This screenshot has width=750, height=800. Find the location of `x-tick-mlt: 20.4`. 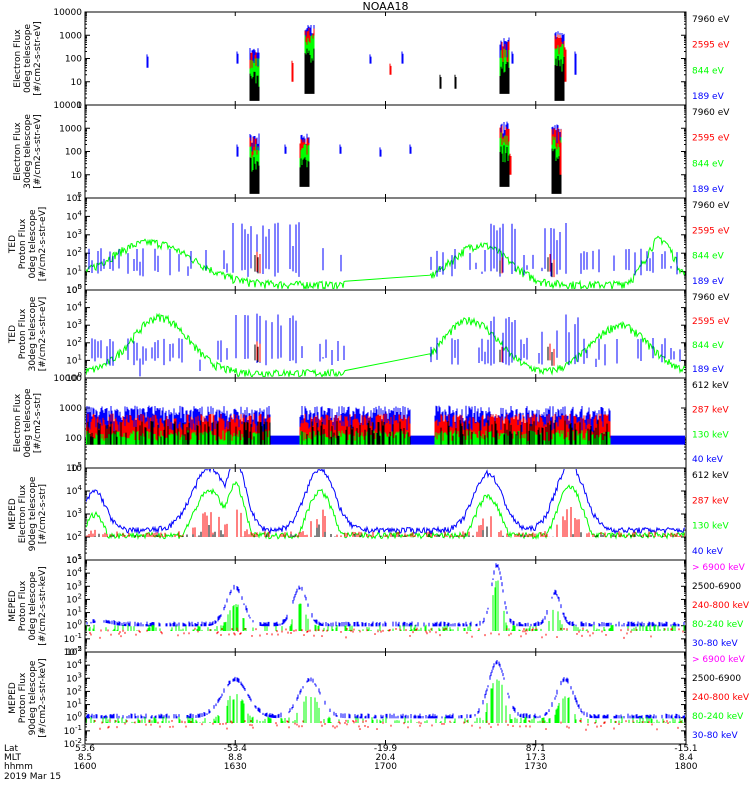

x-tick-mlt: 20.4 is located at coordinates (385, 758).